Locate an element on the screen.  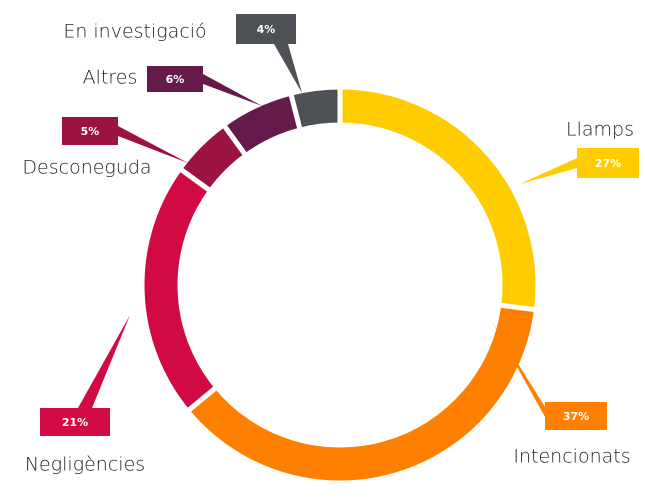
category-label: Desconeguda is located at coordinates (86, 168).